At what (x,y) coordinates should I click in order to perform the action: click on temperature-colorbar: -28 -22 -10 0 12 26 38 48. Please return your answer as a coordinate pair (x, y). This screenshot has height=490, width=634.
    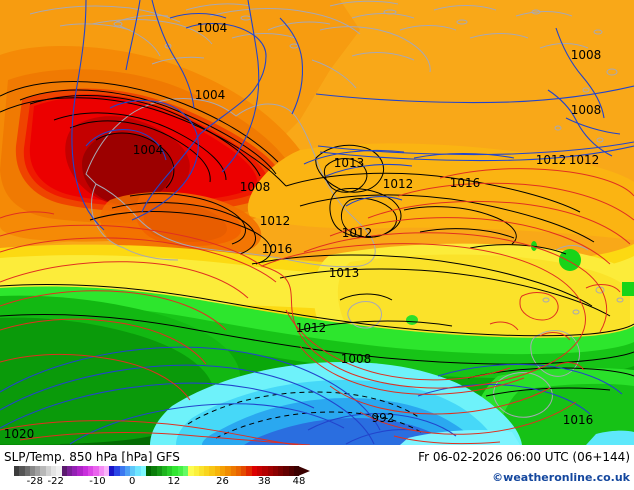
    Looking at the image, I should click on (164, 478).